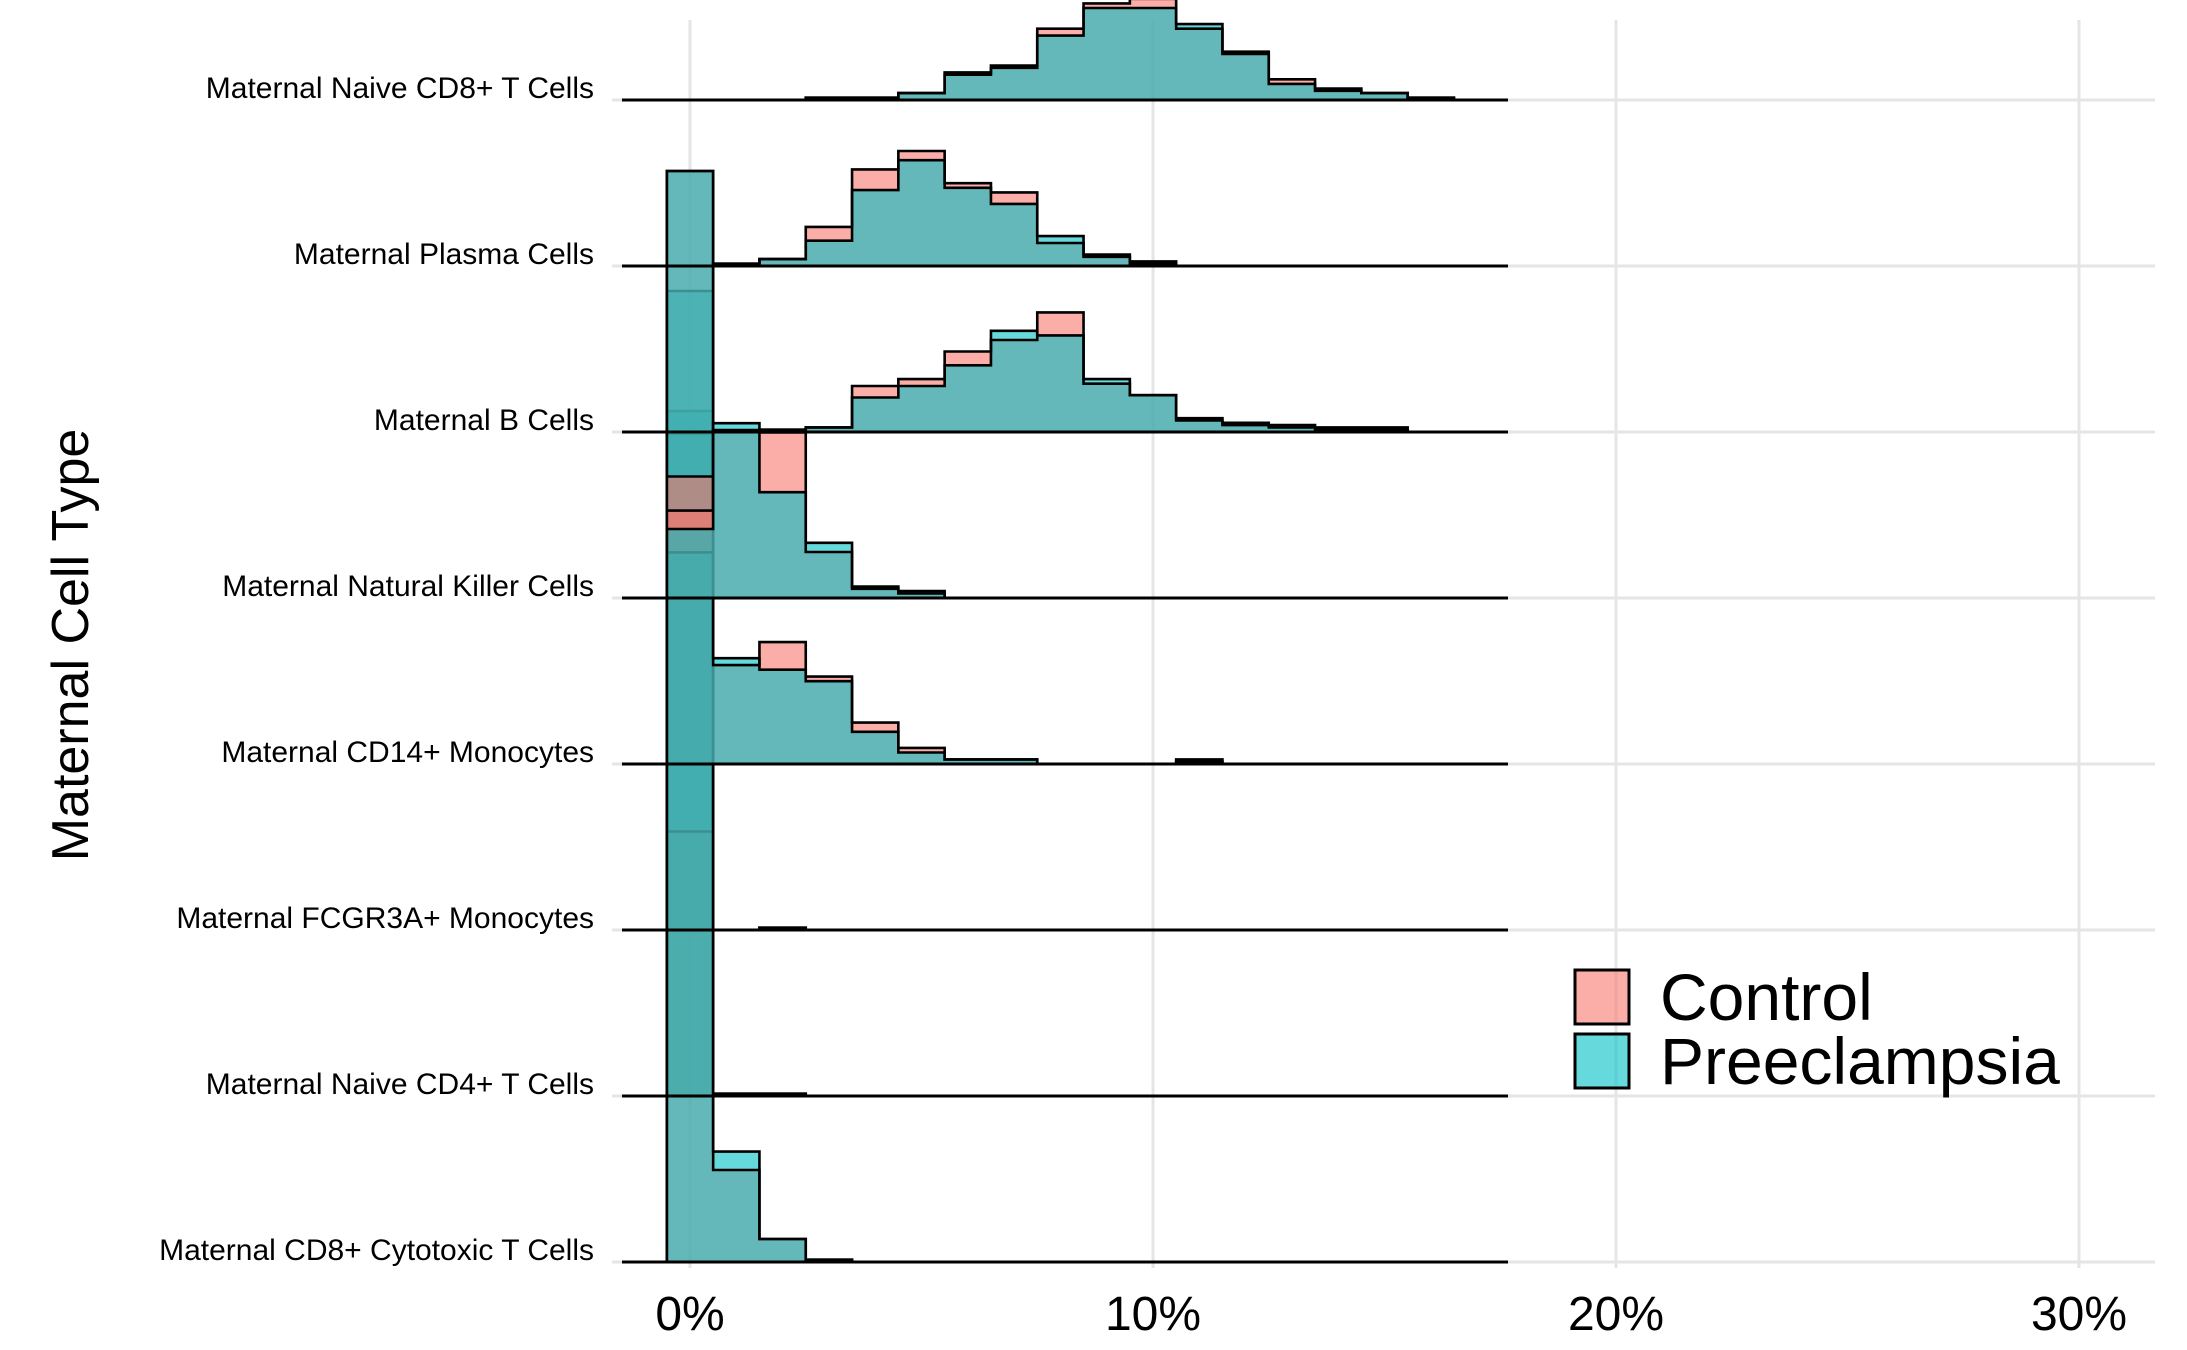 The image size is (2187, 1350). I want to click on x-tick-label: 30%, so click(2079, 1314).